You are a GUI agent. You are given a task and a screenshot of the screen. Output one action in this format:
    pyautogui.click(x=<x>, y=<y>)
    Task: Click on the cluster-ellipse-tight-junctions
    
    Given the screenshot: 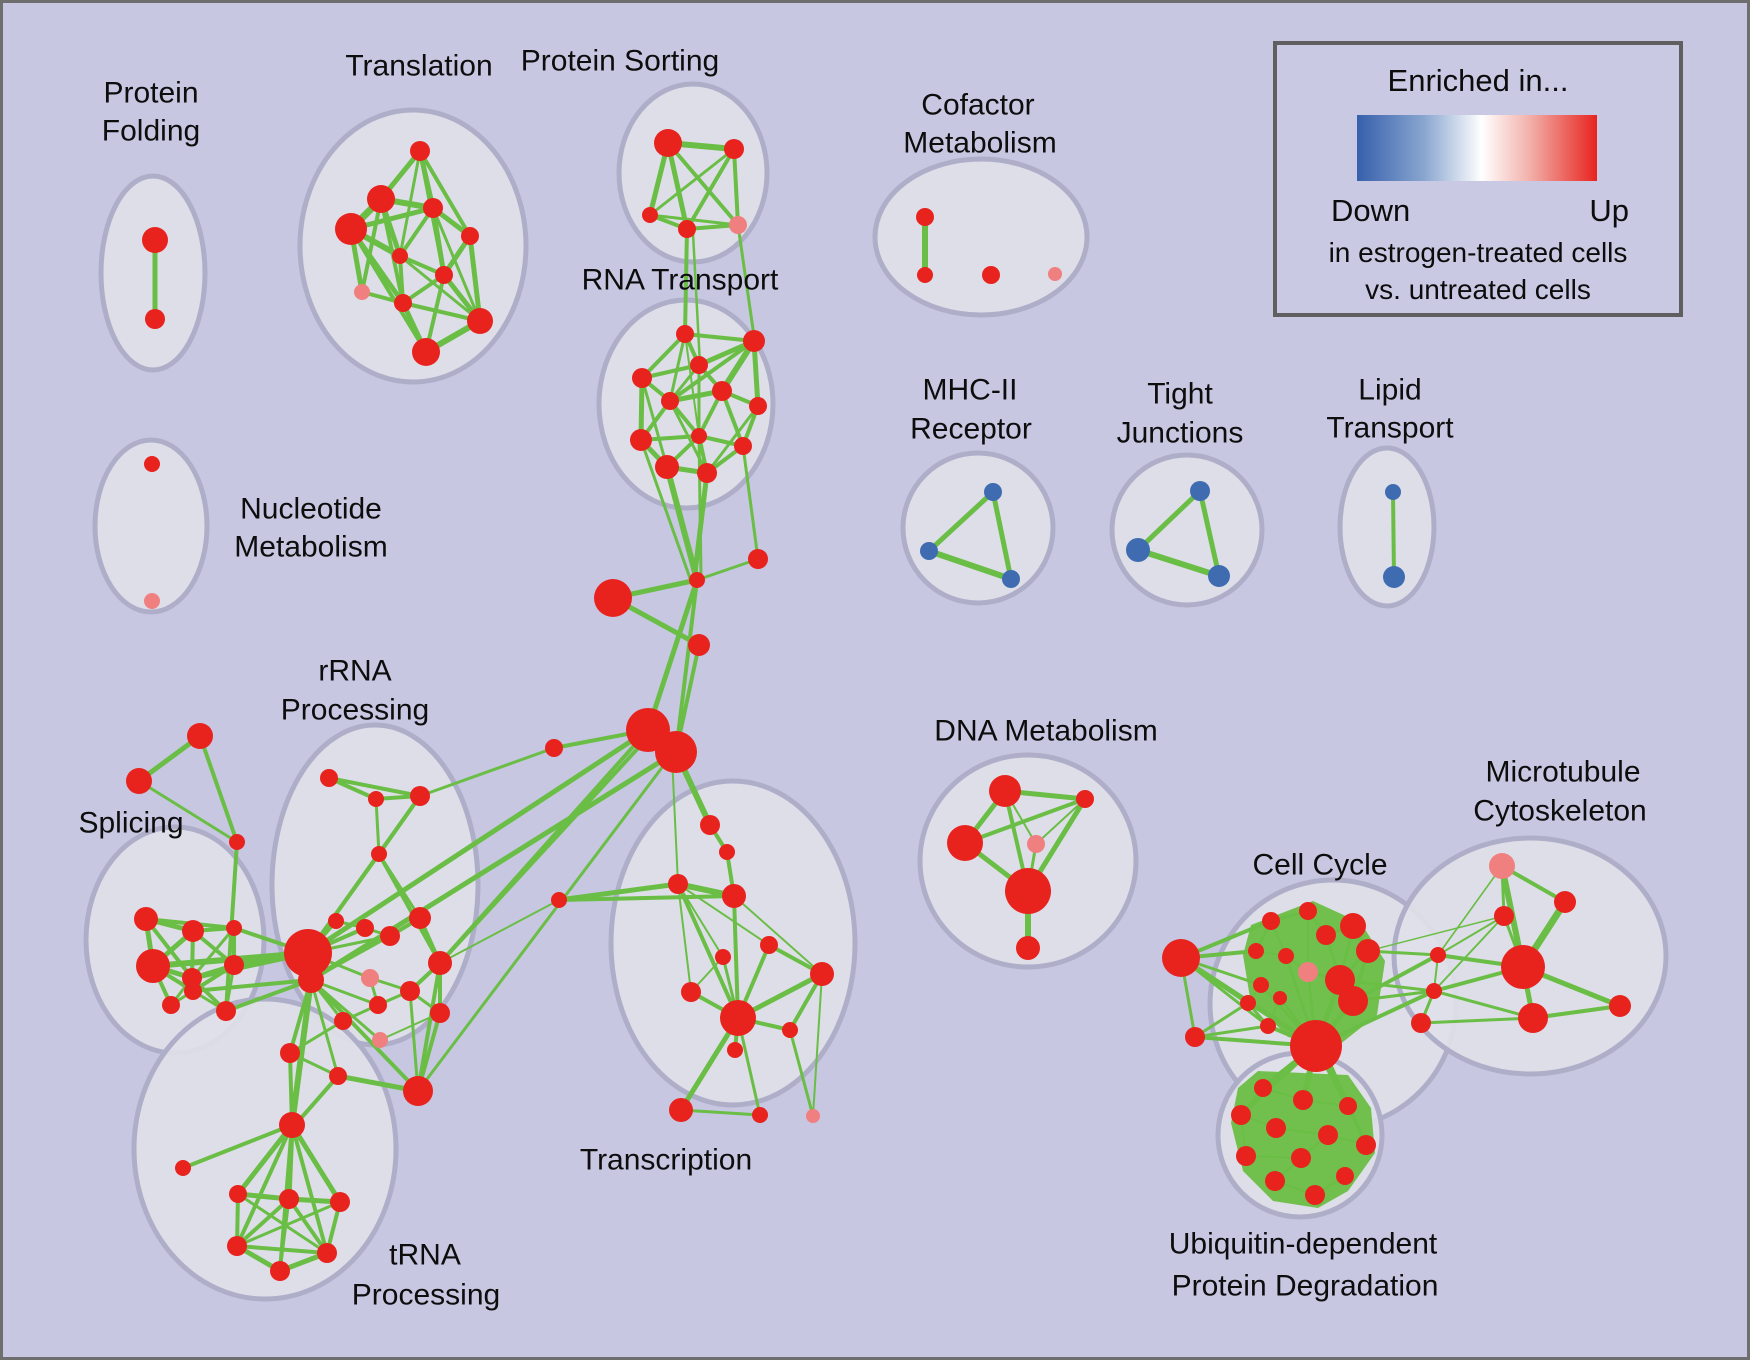 What is the action you would take?
    pyautogui.click(x=1187, y=530)
    